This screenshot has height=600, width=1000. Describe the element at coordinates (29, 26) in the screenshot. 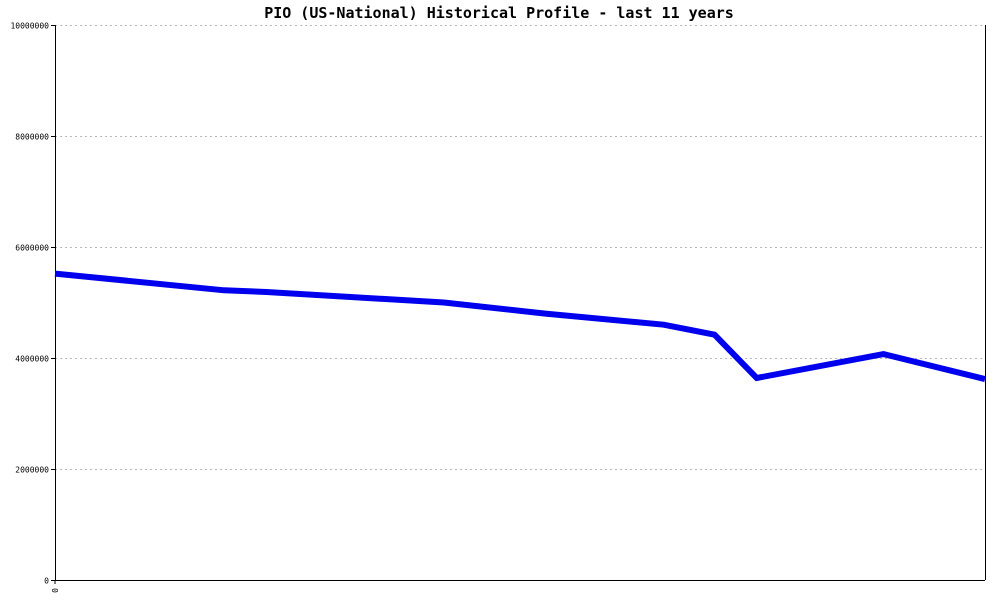

I see `y-tick-label: 10000000` at that location.